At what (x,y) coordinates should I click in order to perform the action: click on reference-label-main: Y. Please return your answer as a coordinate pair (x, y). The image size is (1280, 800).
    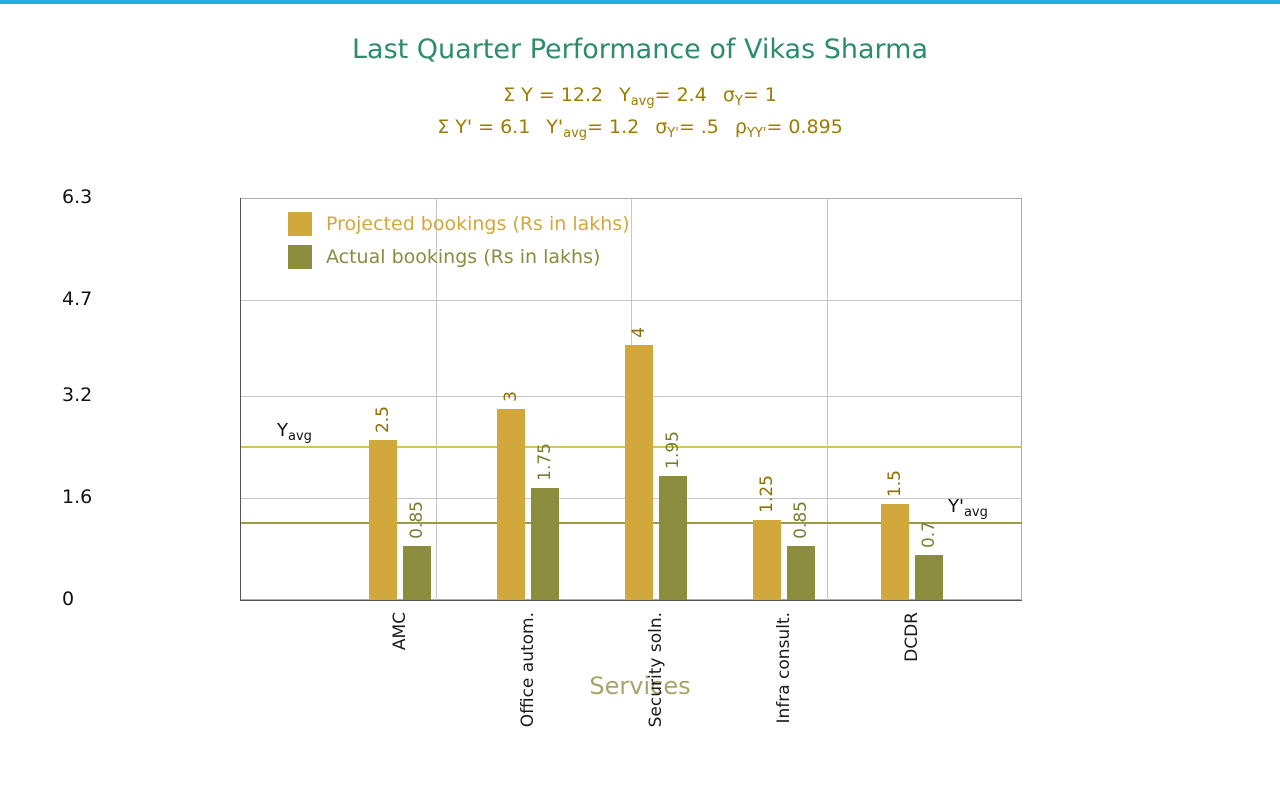
    Looking at the image, I should click on (282, 430).